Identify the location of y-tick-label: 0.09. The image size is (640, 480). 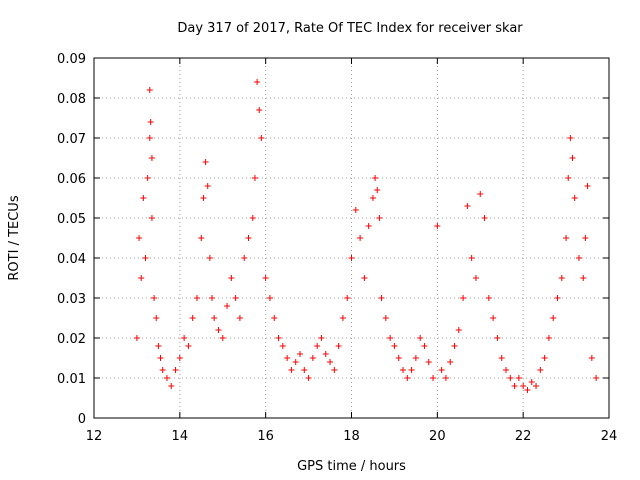
(71, 59).